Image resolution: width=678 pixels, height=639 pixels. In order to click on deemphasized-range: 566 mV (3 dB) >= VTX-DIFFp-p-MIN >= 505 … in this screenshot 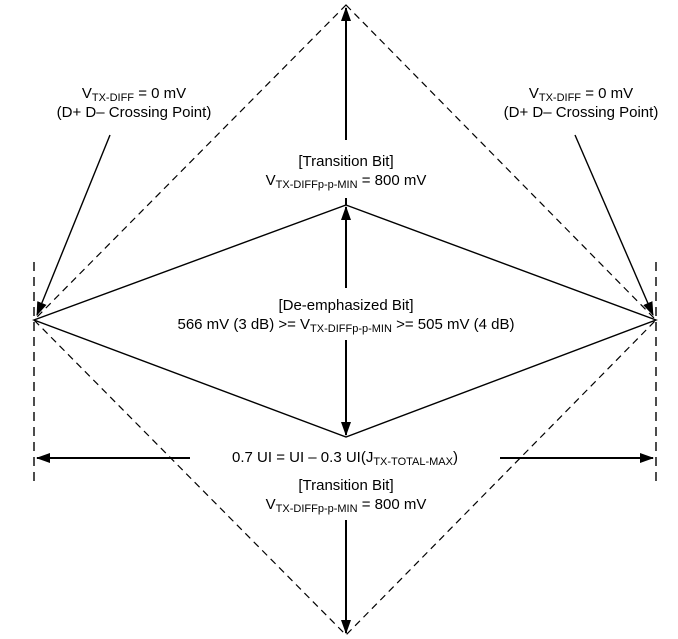, I will do `click(346, 325)`.